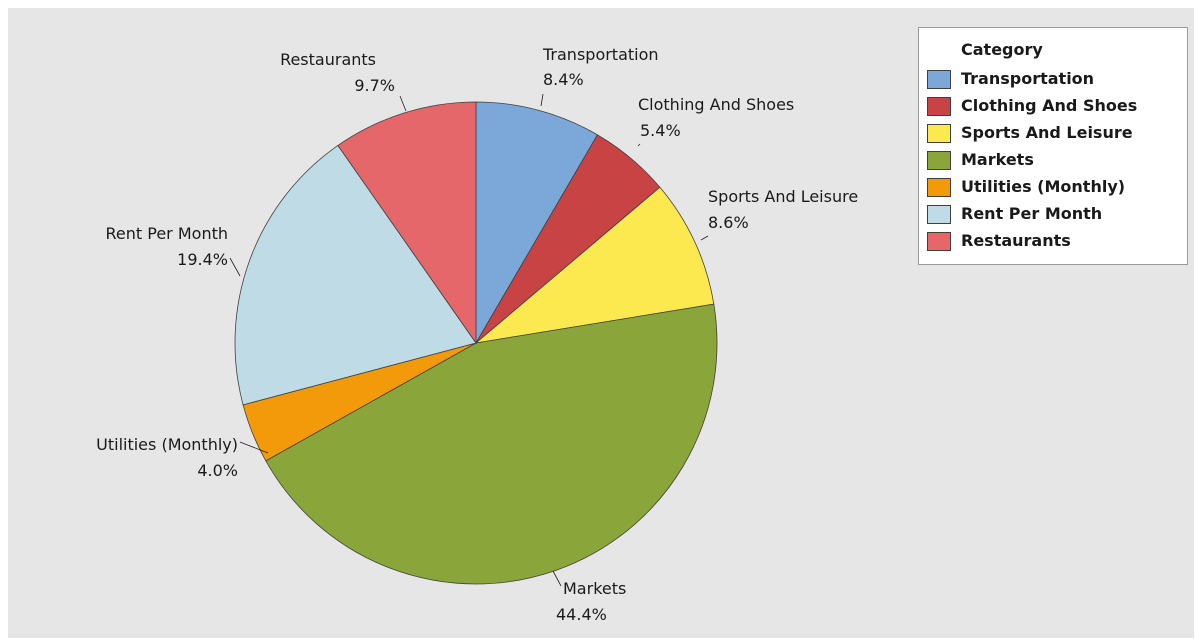 Image resolution: width=1195 pixels, height=639 pixels. What do you see at coordinates (403, 103) in the screenshot?
I see `leader-line-restaurants` at bounding box center [403, 103].